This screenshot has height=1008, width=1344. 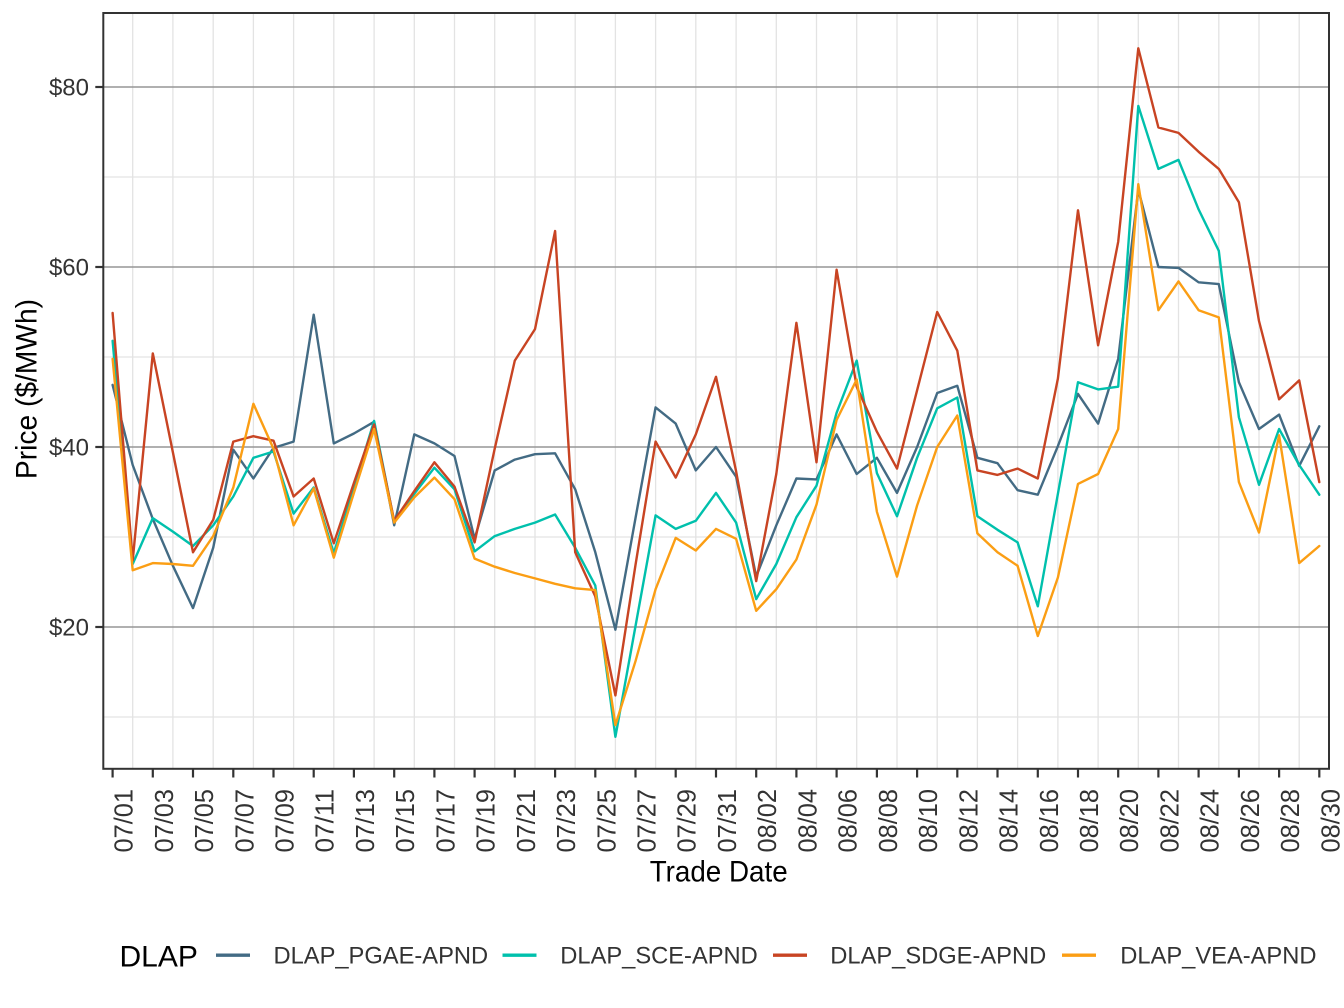 What do you see at coordinates (1250, 821) in the screenshot?
I see `svg-text: 08/26` at bounding box center [1250, 821].